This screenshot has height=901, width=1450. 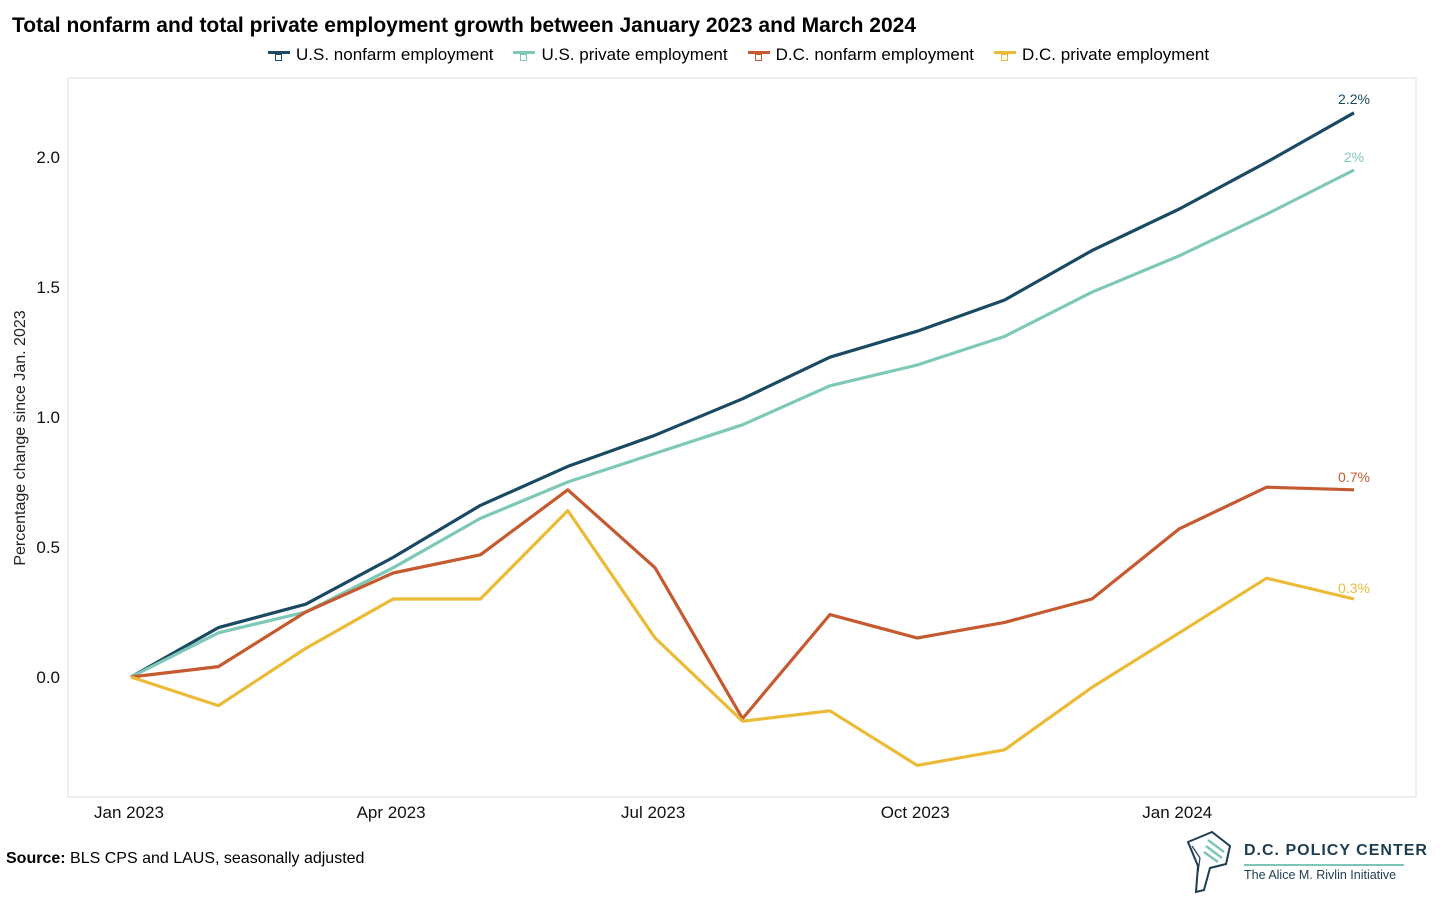 What do you see at coordinates (875, 54) in the screenshot?
I see `legend-label-dc-nonfarm: D.C. nonfarm employment` at bounding box center [875, 54].